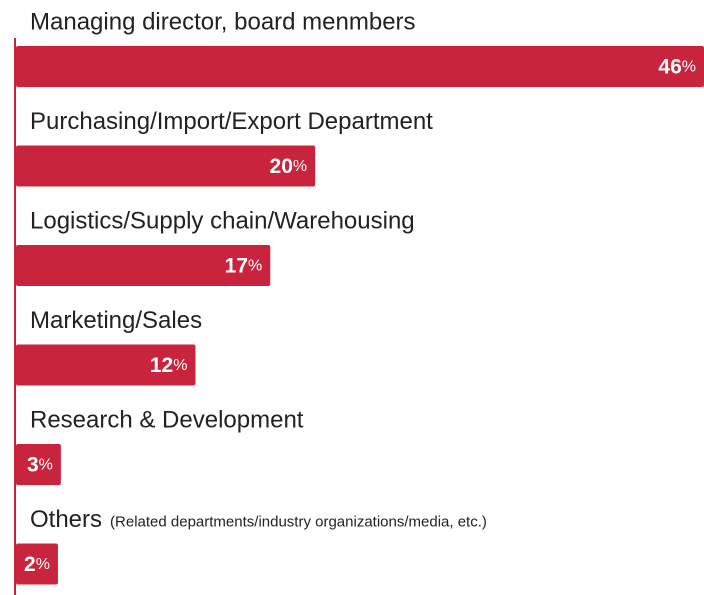  What do you see at coordinates (169, 365) in the screenshot?
I see `value-label: 12%` at bounding box center [169, 365].